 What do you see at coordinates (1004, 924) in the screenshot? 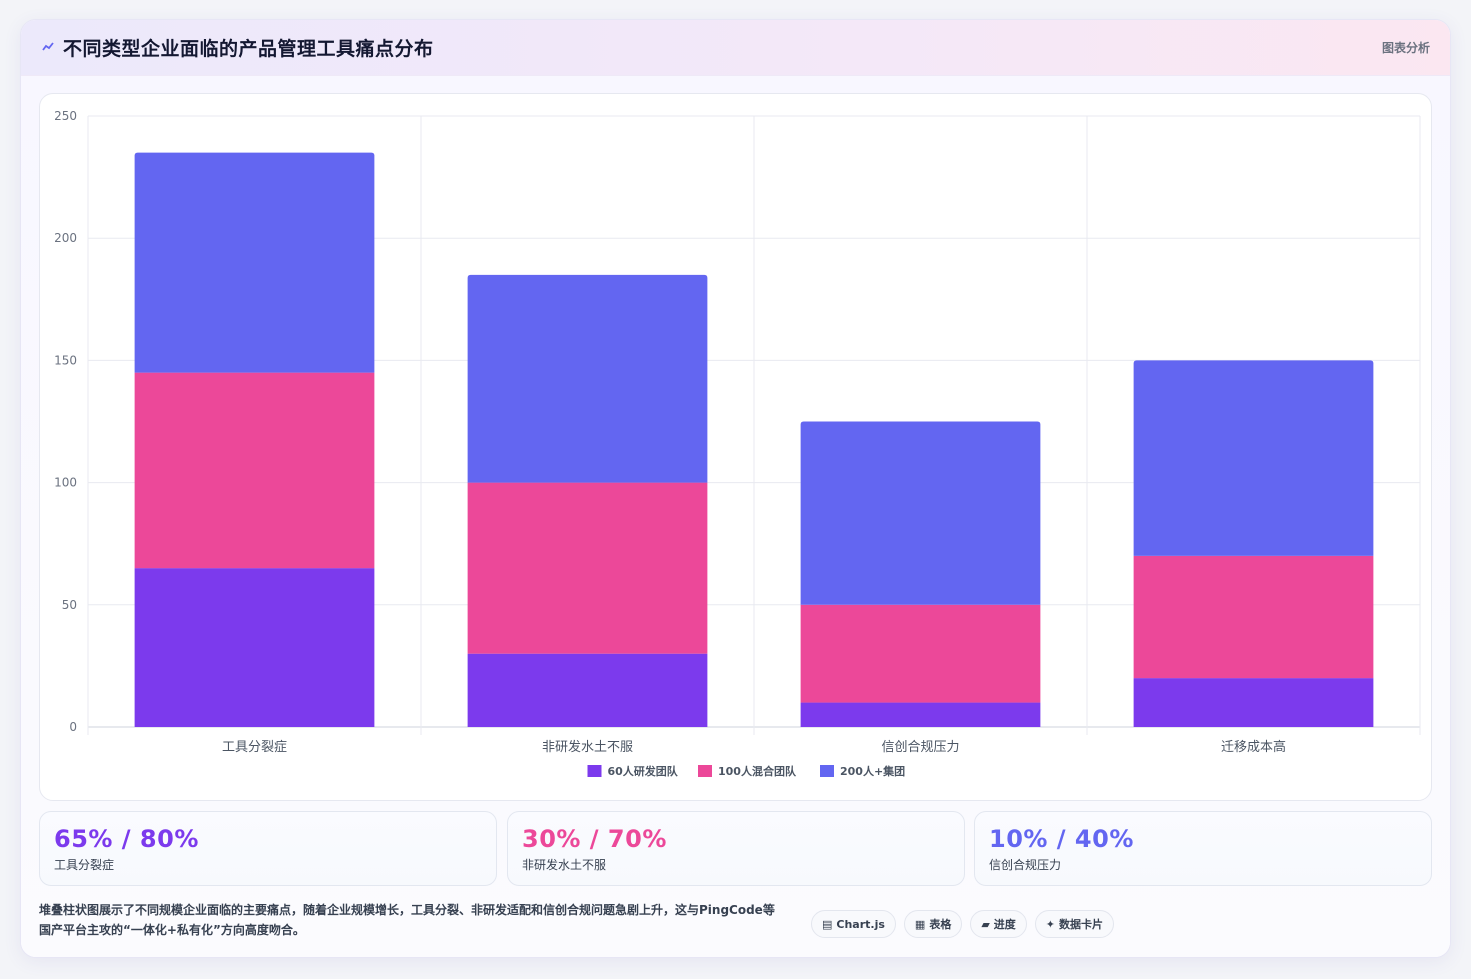
I see `chip-label: 进度` at bounding box center [1004, 924].